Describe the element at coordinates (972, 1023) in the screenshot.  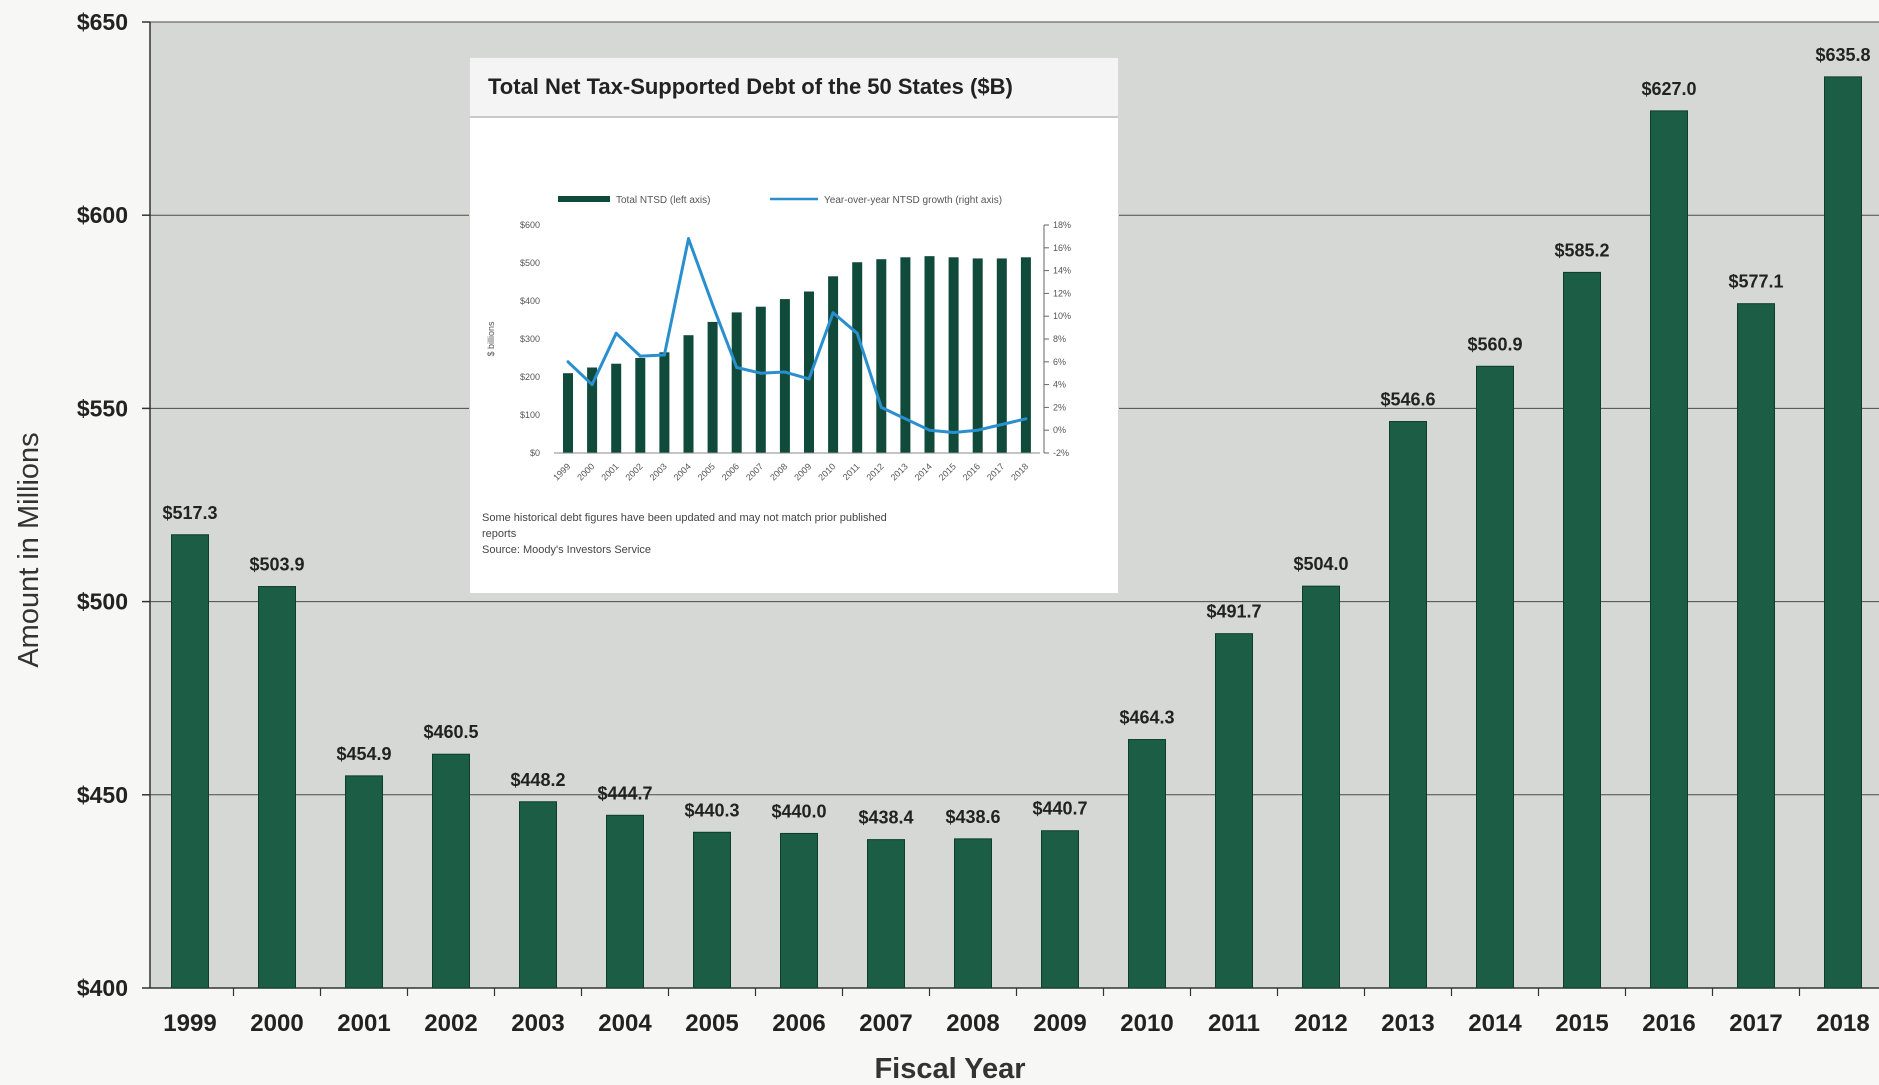
I see `x-tick-label: 2008` at that location.